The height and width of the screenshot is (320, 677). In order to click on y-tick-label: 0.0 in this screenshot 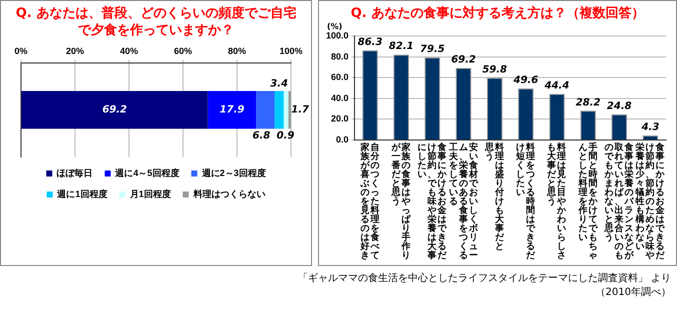, I will do `click(342, 139)`.